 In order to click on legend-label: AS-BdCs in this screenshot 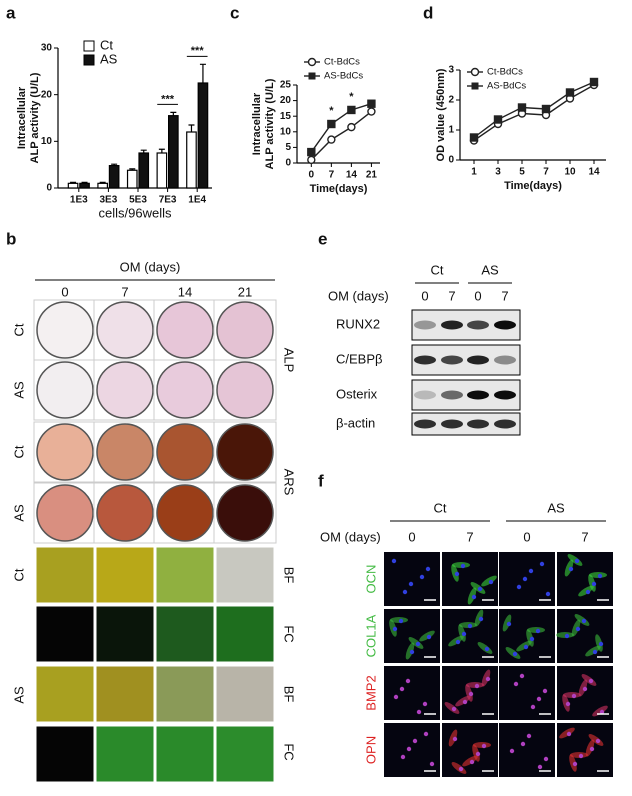, I will do `click(506, 86)`.